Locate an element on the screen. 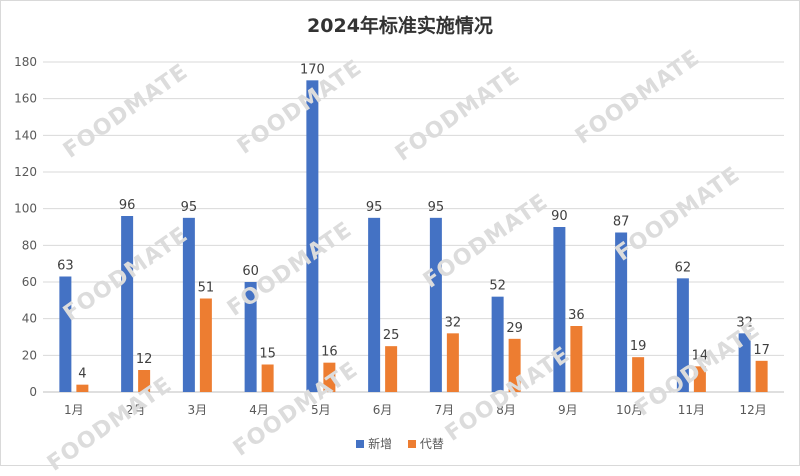 The image size is (800, 476). y-tick-label: 20 is located at coordinates (29, 355).